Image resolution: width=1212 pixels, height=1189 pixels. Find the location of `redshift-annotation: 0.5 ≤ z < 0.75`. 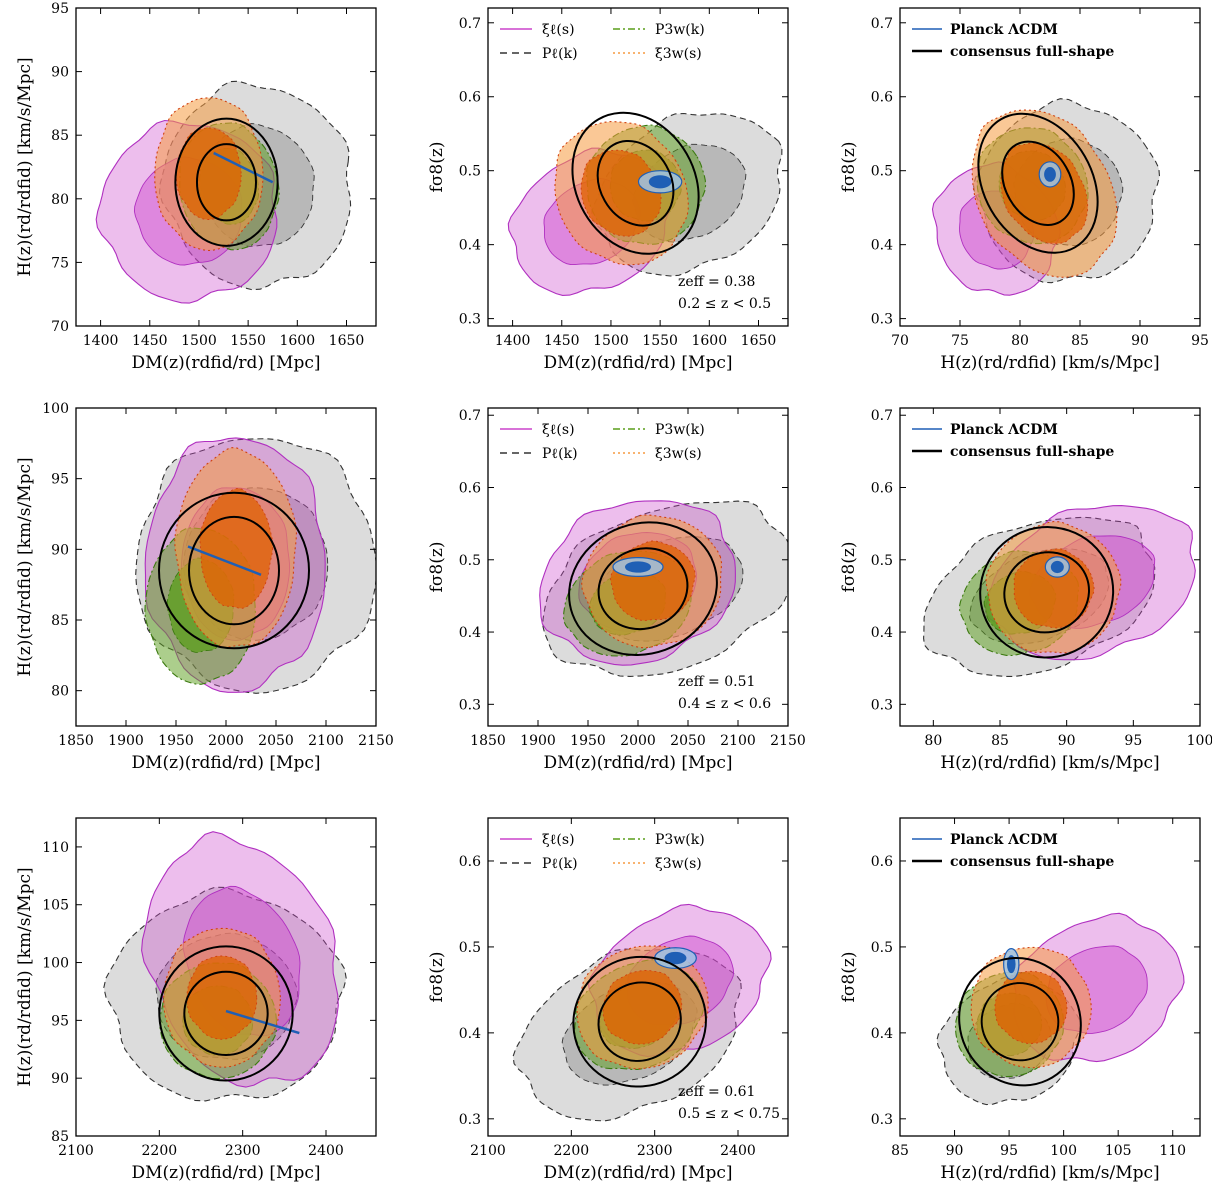

redshift-annotation: 0.5 ≤ z < 0.75 is located at coordinates (729, 1114).